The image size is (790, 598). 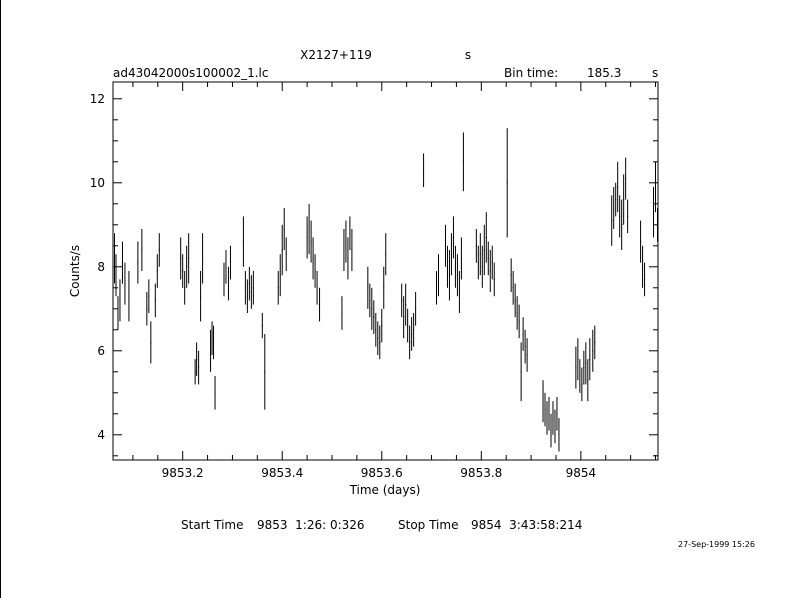 What do you see at coordinates (526, 525) in the screenshot?
I see `stop-time-value: 9854 3:43:58:214` at bounding box center [526, 525].